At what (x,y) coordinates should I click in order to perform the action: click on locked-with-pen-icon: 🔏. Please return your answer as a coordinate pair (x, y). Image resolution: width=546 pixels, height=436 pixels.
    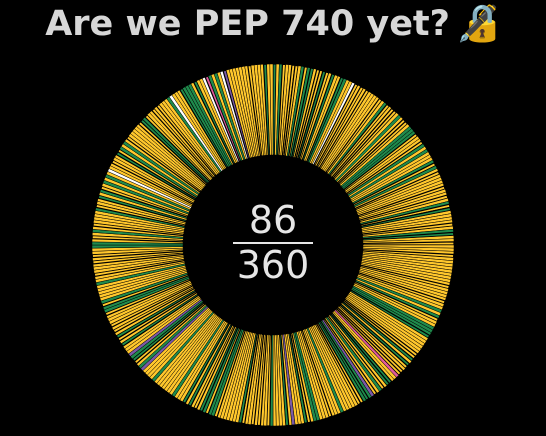
    Looking at the image, I should click on (478, 23).